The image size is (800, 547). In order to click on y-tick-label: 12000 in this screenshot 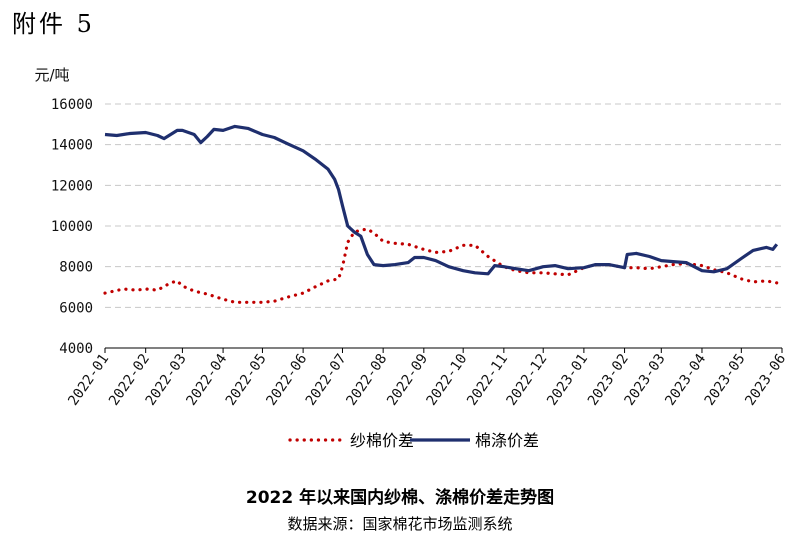, I will do `click(72, 186)`.